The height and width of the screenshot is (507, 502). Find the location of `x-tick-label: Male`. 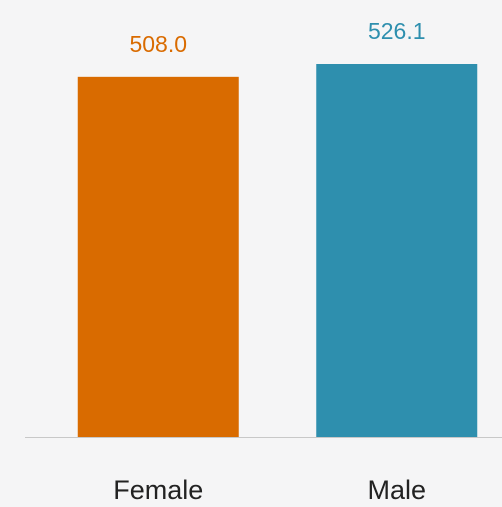

x-tick-label: Male is located at coordinates (396, 490).